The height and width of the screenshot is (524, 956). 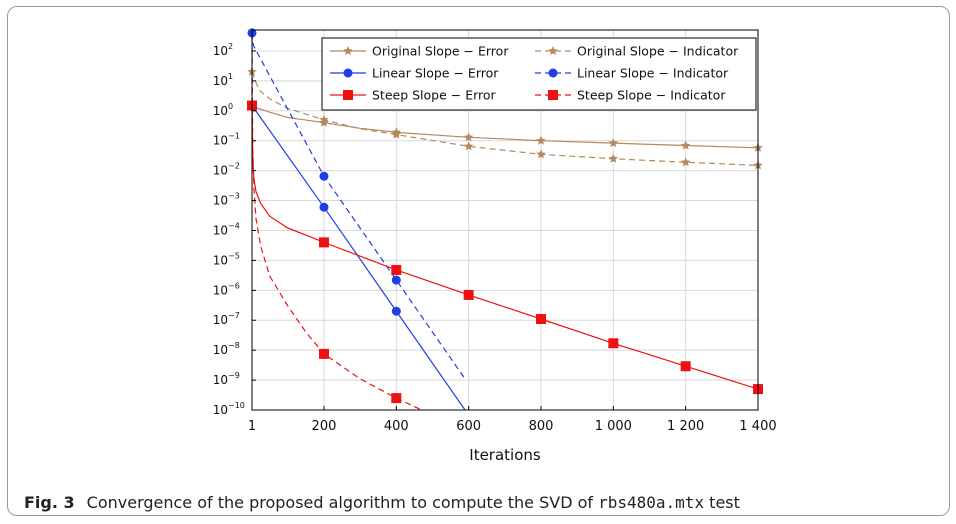 What do you see at coordinates (234, 166) in the screenshot?
I see `y-tick-exponent: −2` at bounding box center [234, 166].